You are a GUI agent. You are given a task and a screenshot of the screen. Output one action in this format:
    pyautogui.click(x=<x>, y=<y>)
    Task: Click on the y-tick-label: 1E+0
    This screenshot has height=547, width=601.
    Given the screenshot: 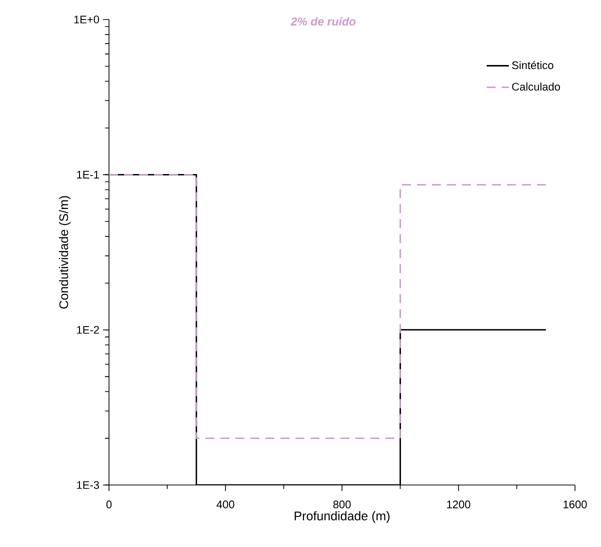 What is the action you would take?
    pyautogui.click(x=87, y=20)
    